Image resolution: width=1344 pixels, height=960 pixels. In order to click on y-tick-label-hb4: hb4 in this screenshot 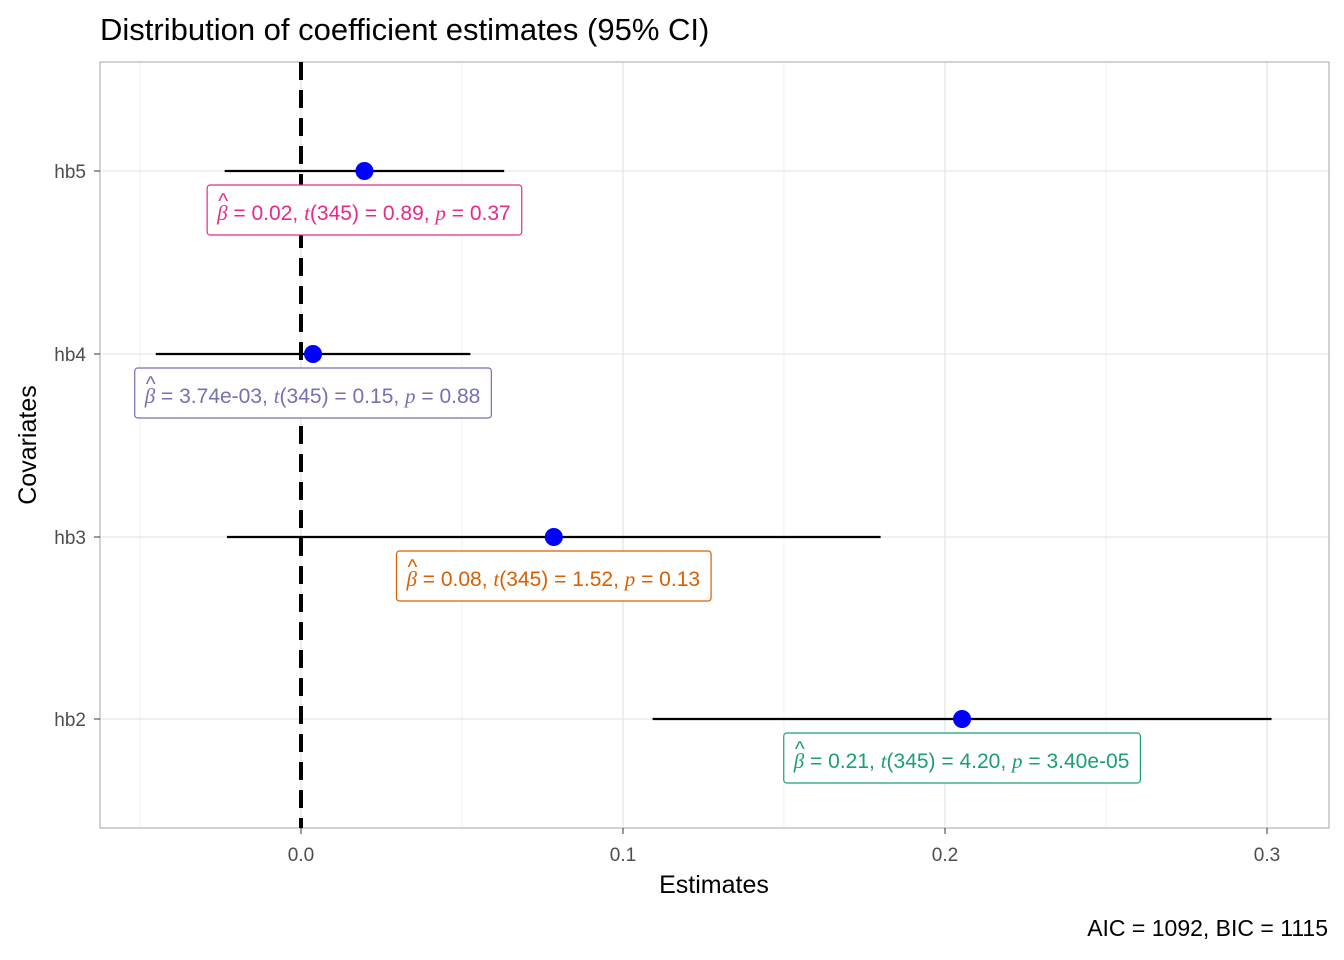, I will do `click(70, 355)`.